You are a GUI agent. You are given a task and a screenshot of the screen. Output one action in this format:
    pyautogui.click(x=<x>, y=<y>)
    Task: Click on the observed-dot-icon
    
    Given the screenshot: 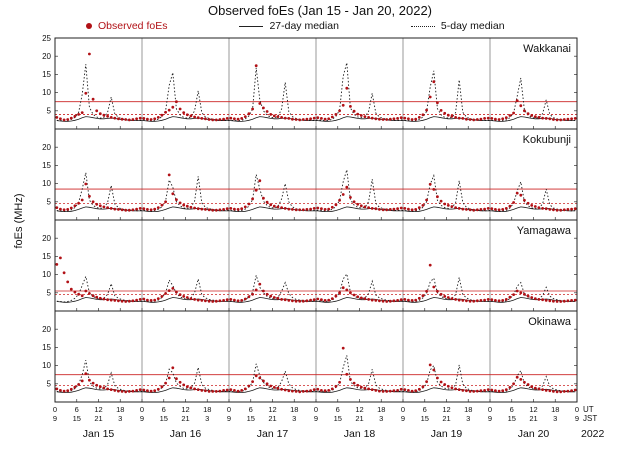 What is the action you would take?
    pyautogui.click(x=89, y=26)
    